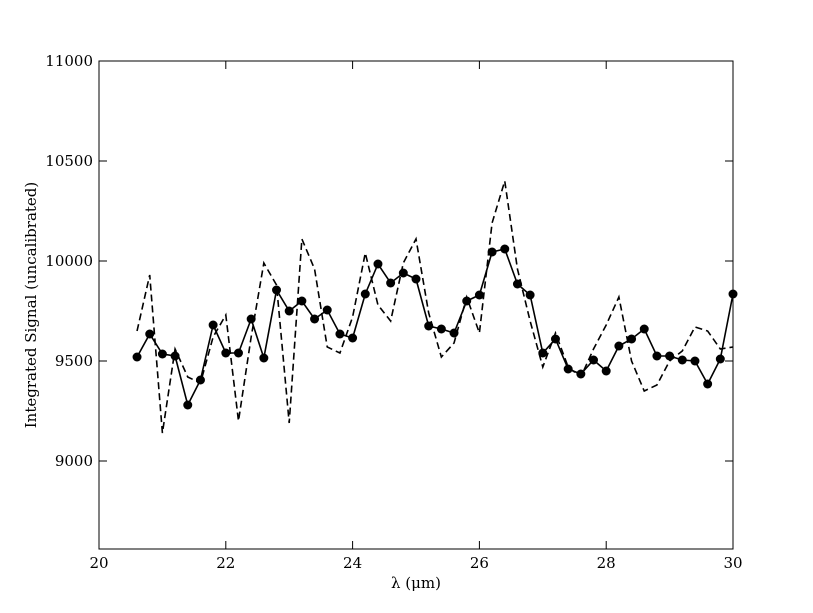  I want to click on x-tick-label: 24, so click(352, 563).